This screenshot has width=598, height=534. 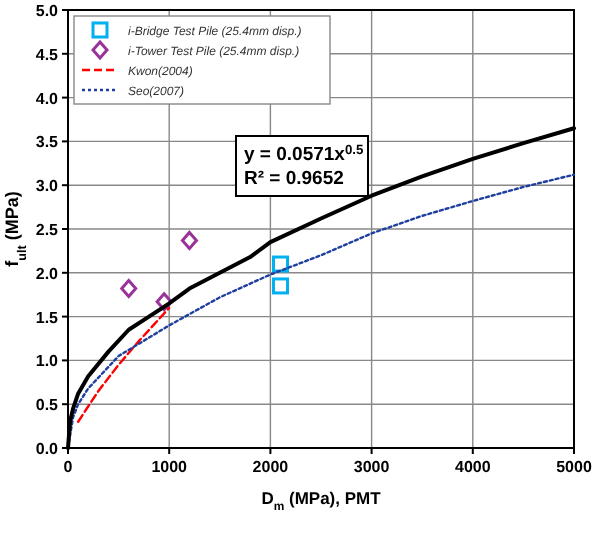 I want to click on y-tick-label: 3.0, so click(x=47, y=186).